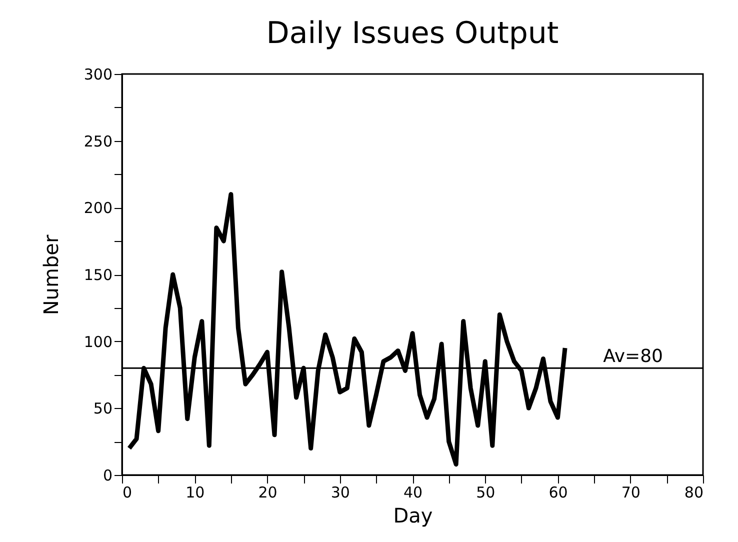 The width and height of the screenshot is (738, 542). I want to click on chart-title: Daily Issues Output, so click(412, 33).